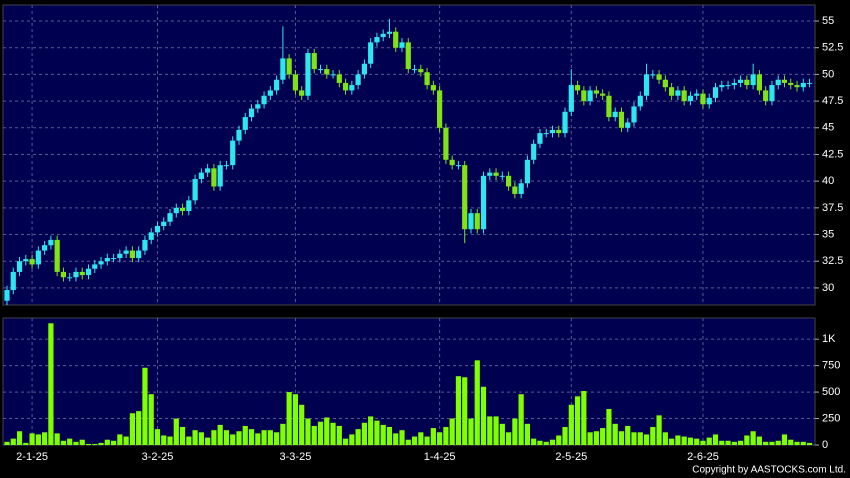 This screenshot has width=850, height=478. What do you see at coordinates (831, 366) in the screenshot?
I see `y-tick-label: 750` at bounding box center [831, 366].